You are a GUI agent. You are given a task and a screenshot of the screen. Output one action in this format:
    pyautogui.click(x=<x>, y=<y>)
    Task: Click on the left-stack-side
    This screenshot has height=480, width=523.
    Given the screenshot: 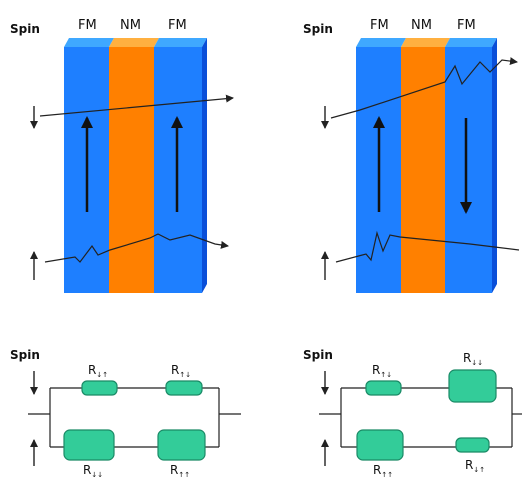 What is the action you would take?
    pyautogui.click(x=204, y=165)
    